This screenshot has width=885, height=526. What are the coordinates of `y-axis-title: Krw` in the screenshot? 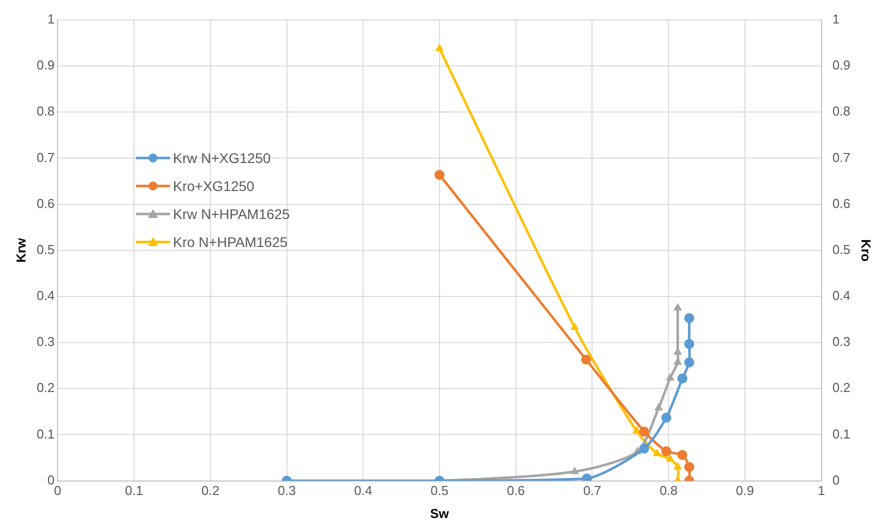 It's located at (20, 250).